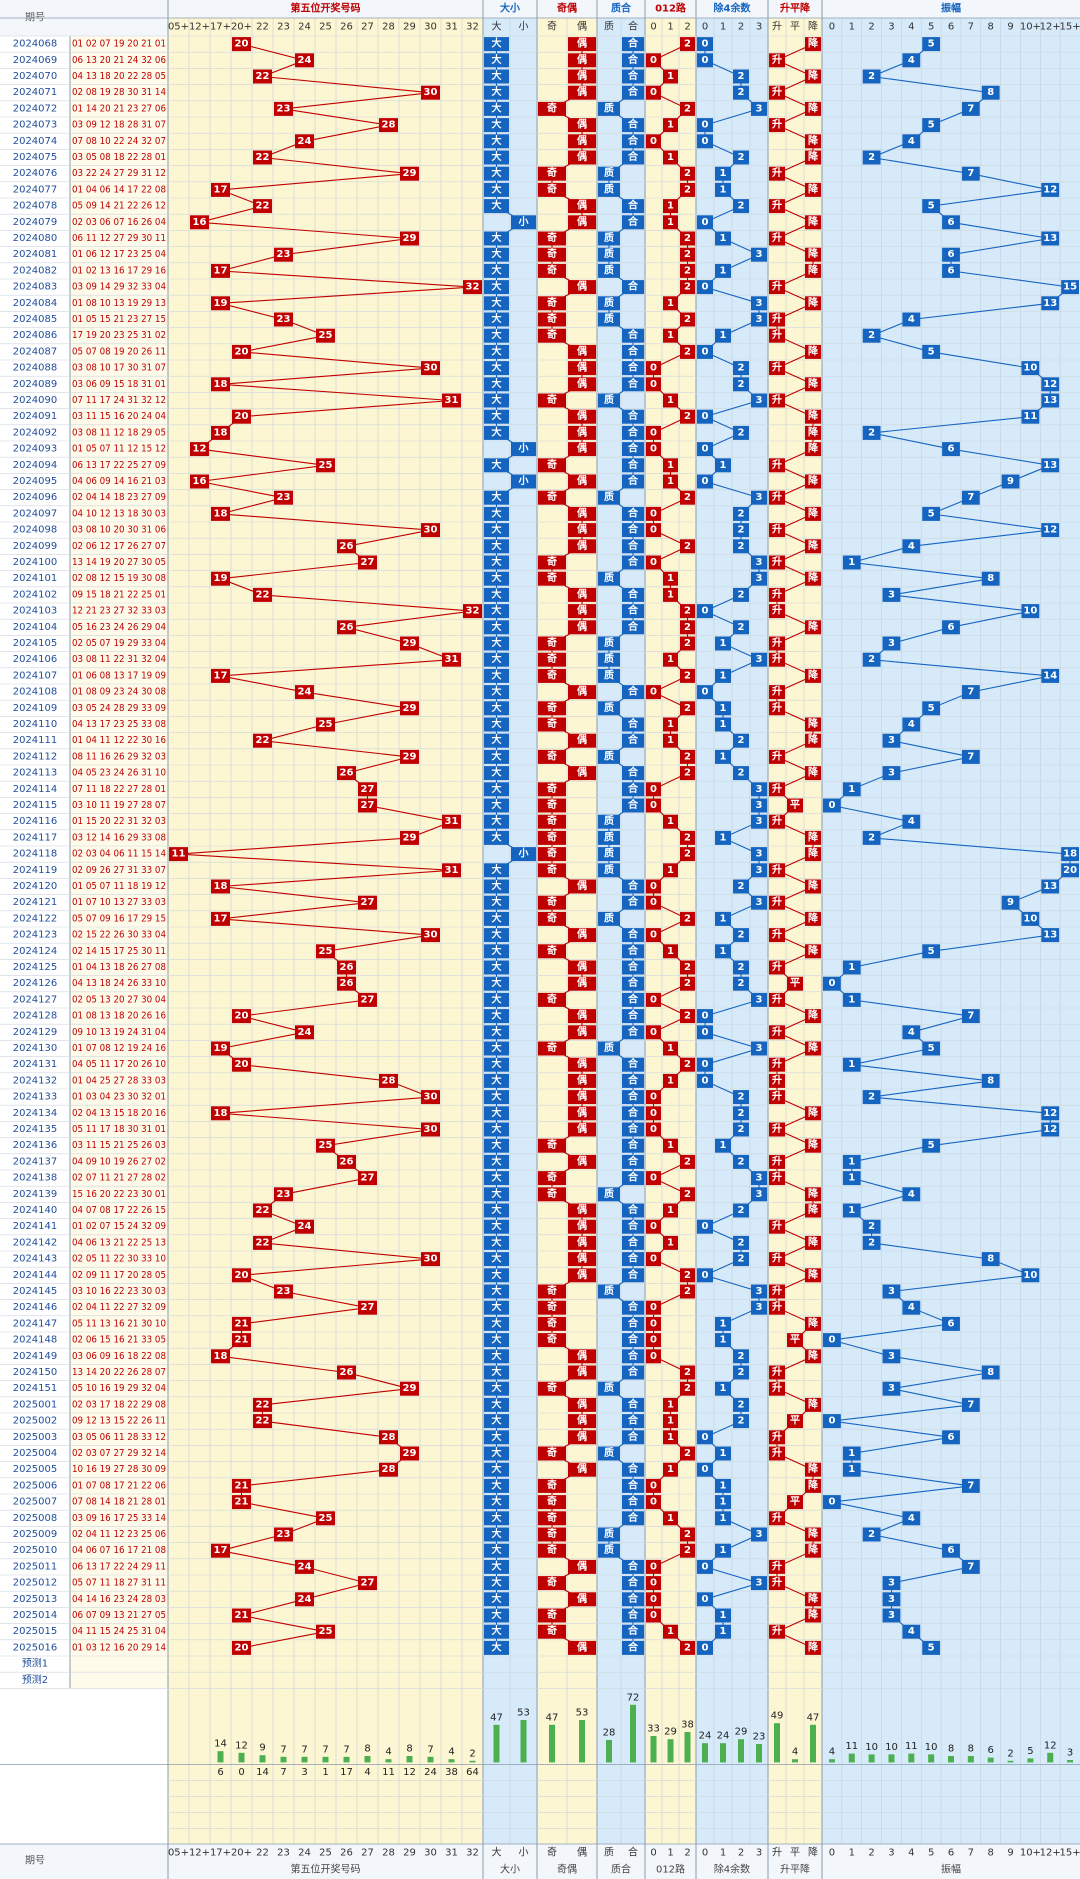  I want to click on draw-numbers: 02 04 13 15 18 20 16, so click(119, 1113).